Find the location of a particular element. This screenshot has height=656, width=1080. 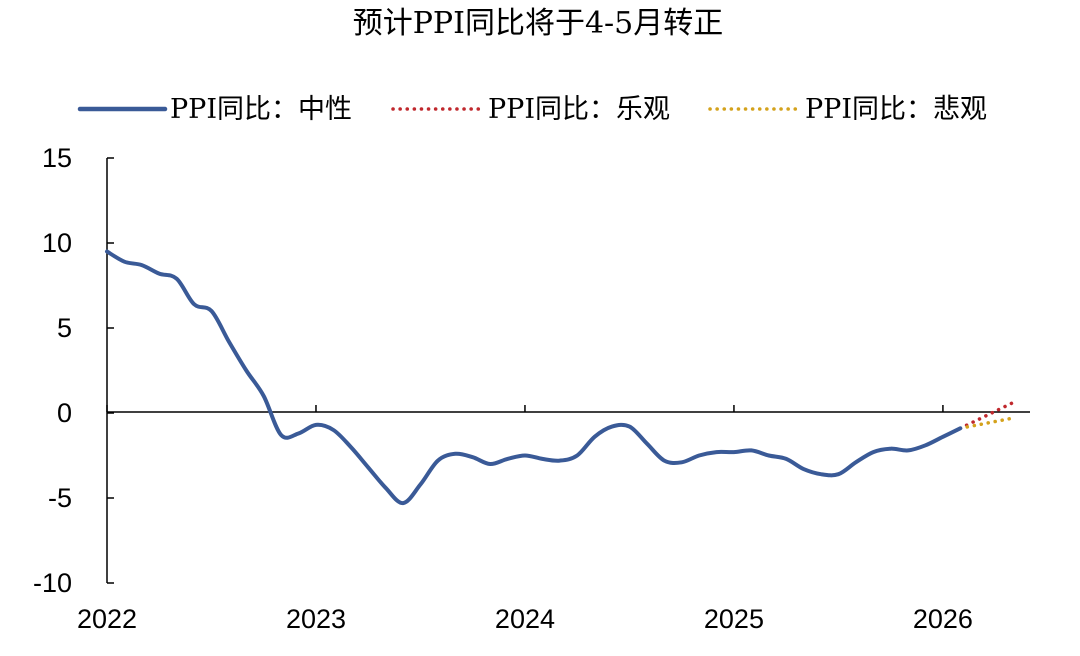

y-tick-label: 15 is located at coordinates (57, 158).